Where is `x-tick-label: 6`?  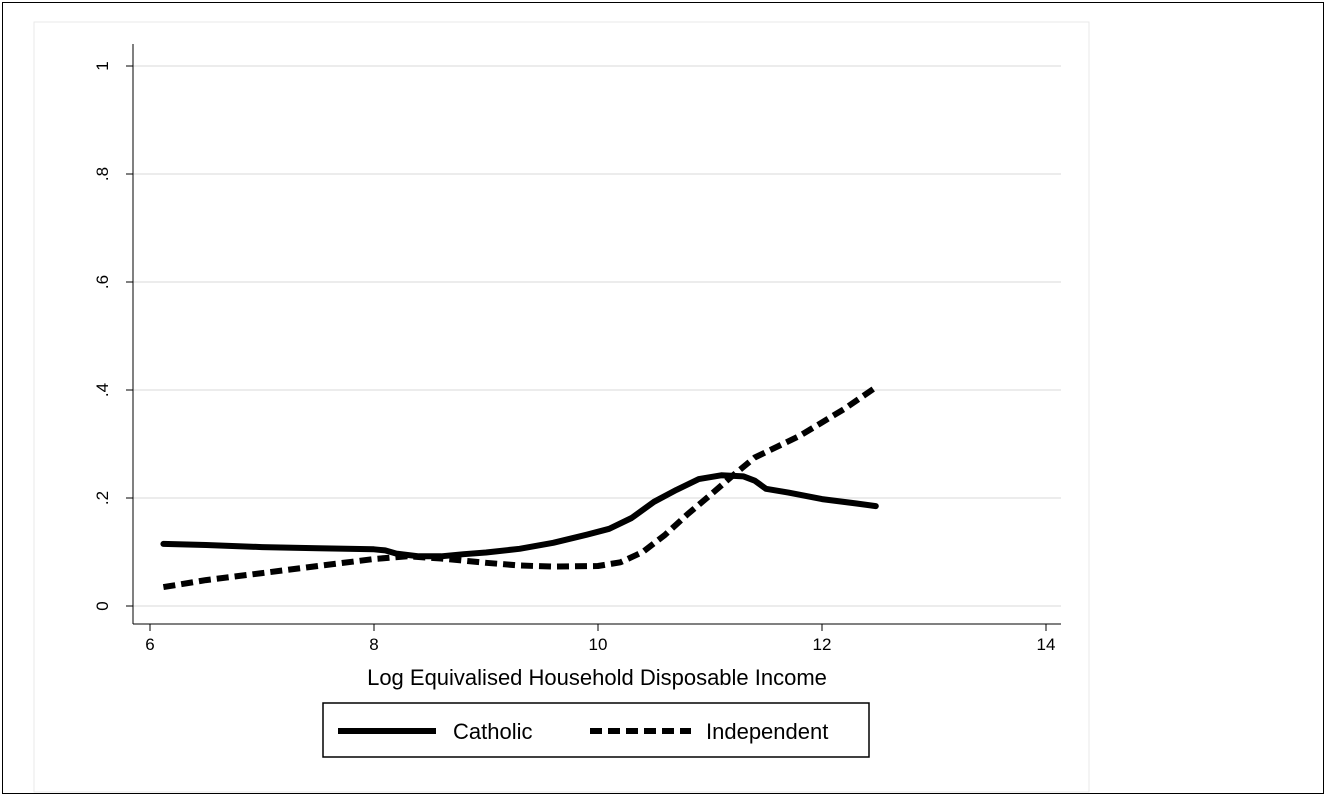 x-tick-label: 6 is located at coordinates (149, 644).